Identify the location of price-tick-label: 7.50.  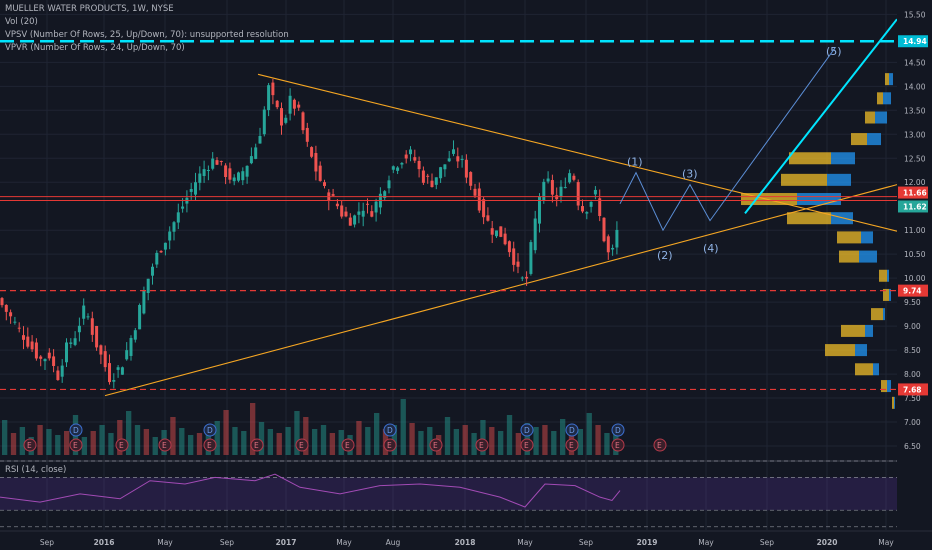
(912, 398).